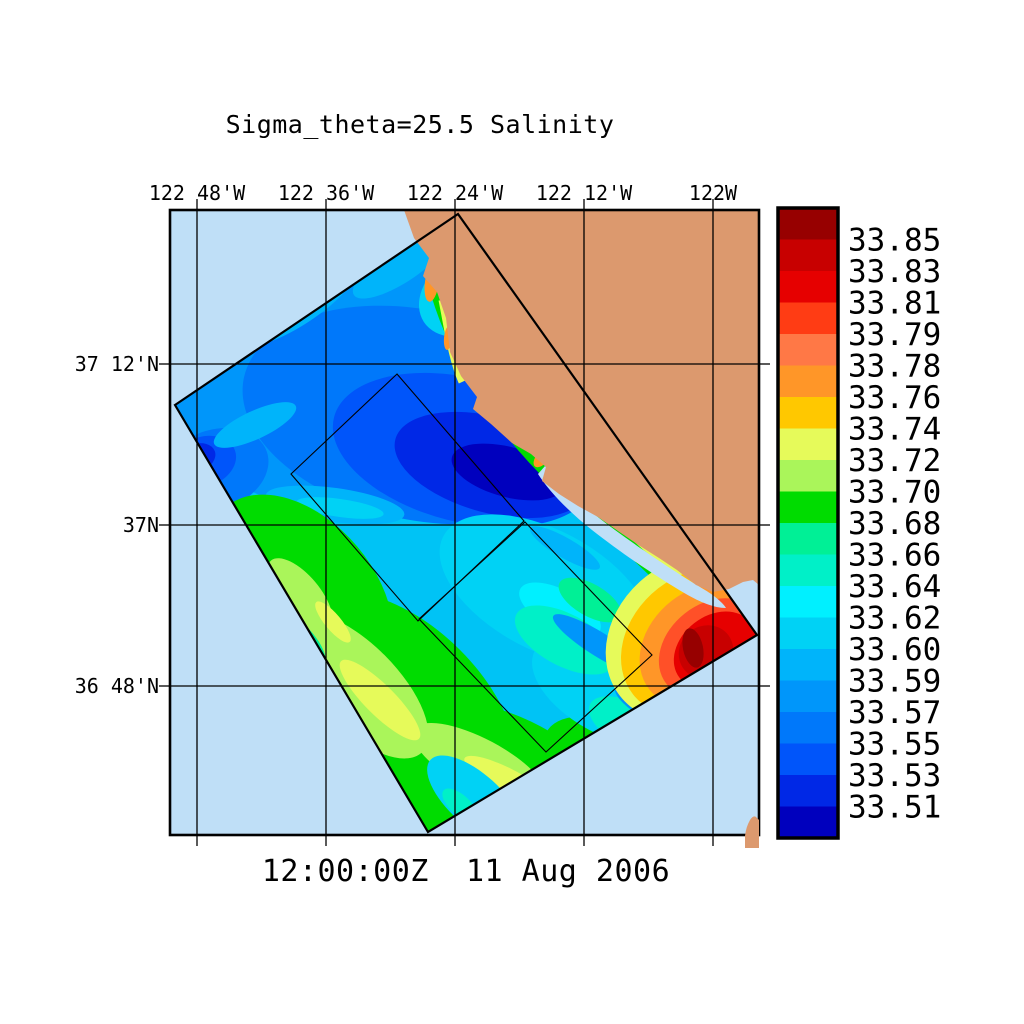  Describe the element at coordinates (894, 335) in the screenshot. I see `colorbar-value-label: 33.79` at that location.